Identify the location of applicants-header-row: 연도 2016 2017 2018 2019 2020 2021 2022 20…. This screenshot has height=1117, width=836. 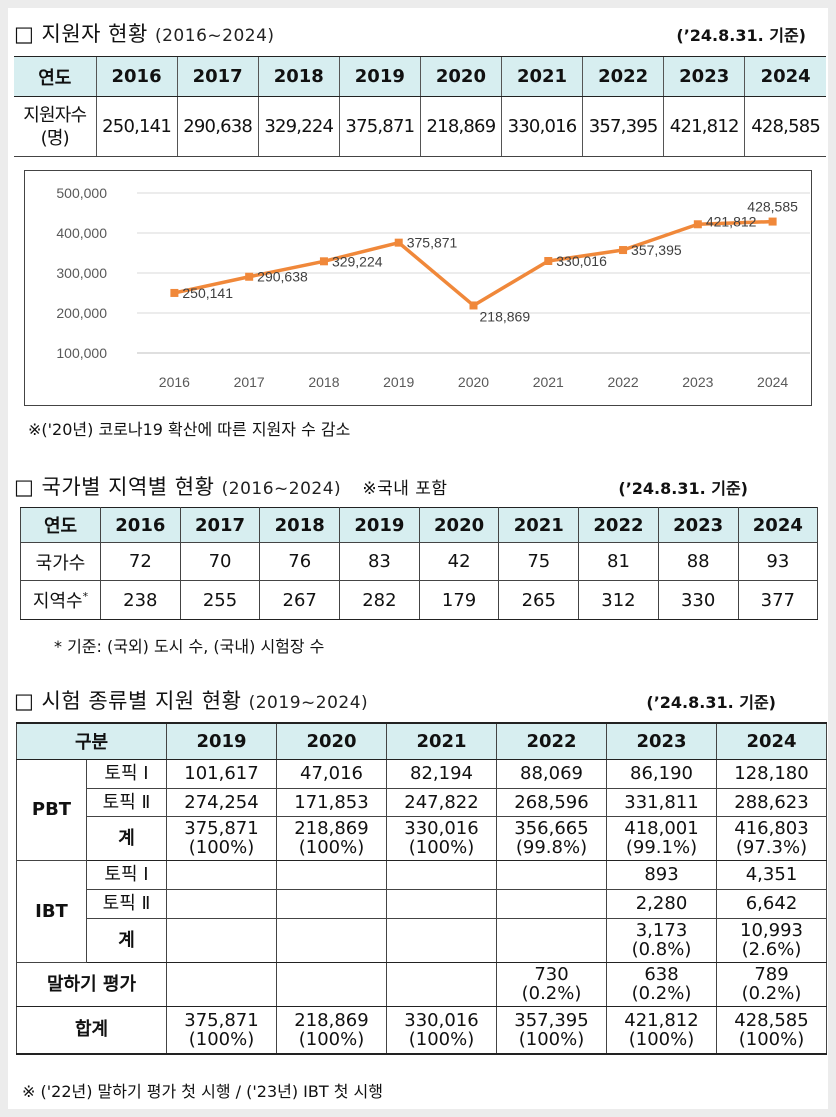
(420, 76).